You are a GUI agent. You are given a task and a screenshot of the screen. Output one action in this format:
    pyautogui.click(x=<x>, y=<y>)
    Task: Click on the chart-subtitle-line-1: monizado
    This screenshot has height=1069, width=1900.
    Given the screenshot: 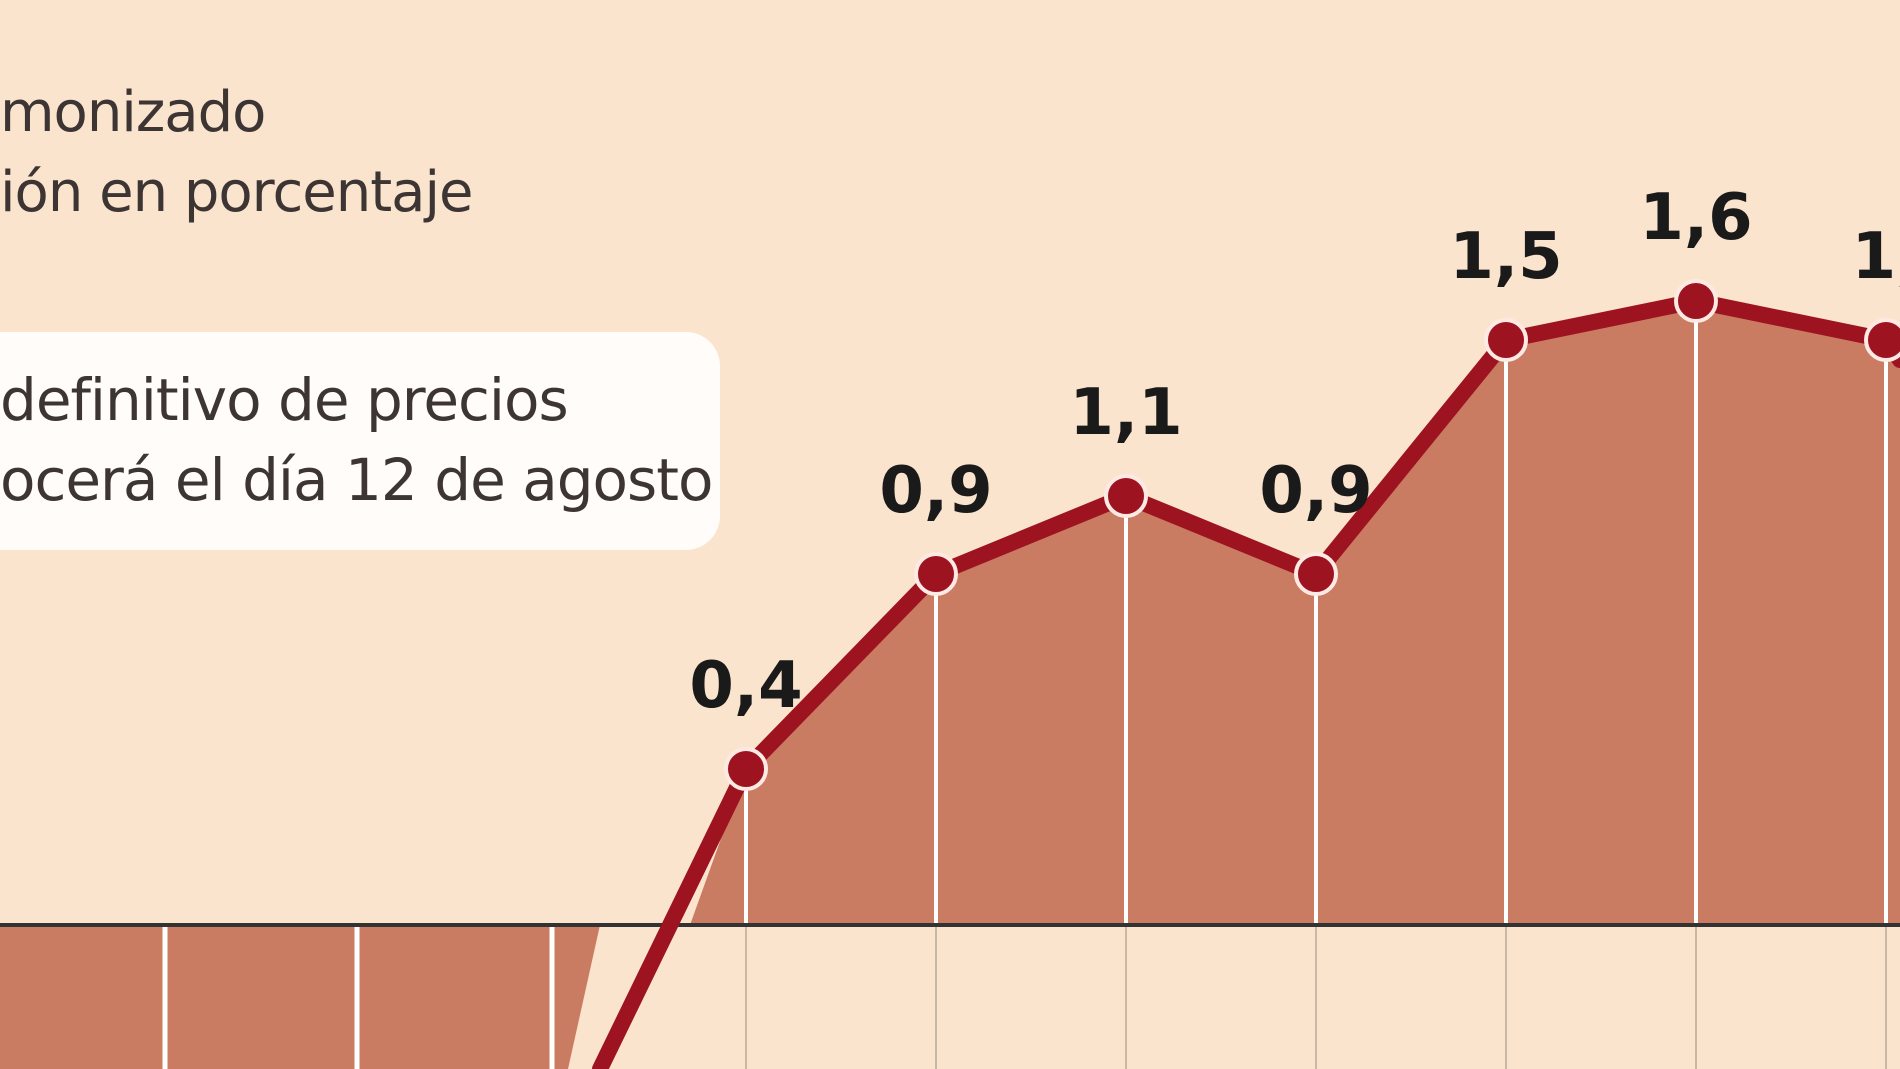 What is the action you would take?
    pyautogui.click(x=133, y=112)
    